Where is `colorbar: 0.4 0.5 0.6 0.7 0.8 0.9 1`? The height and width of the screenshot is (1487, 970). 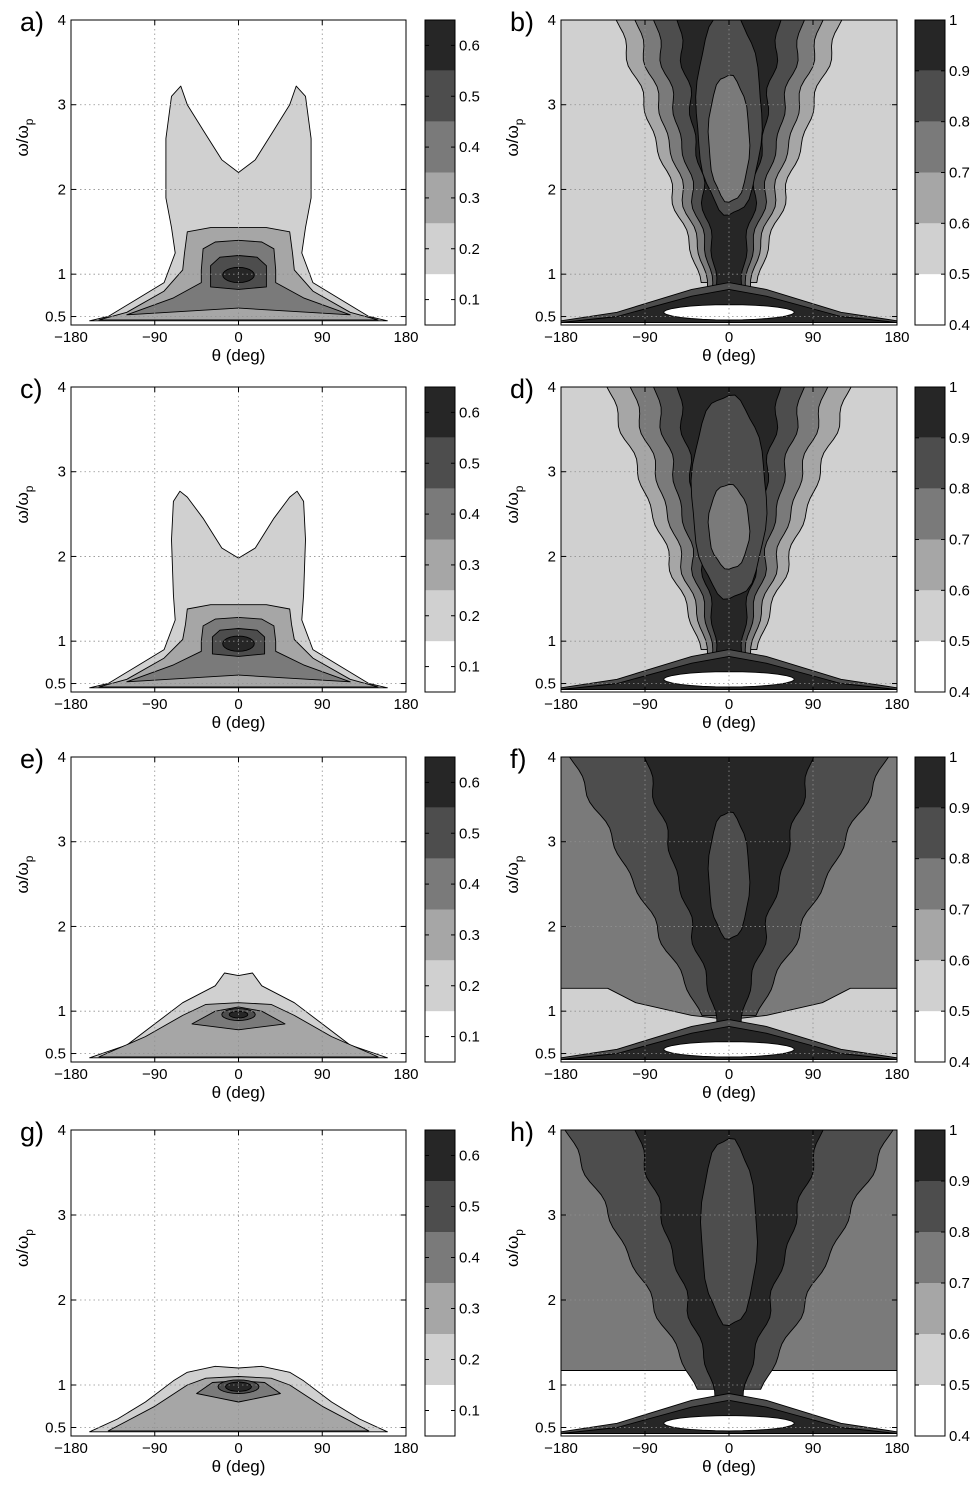 colorbar: 0.4 0.5 0.6 0.7 0.8 0.9 1 is located at coordinates (942, 173).